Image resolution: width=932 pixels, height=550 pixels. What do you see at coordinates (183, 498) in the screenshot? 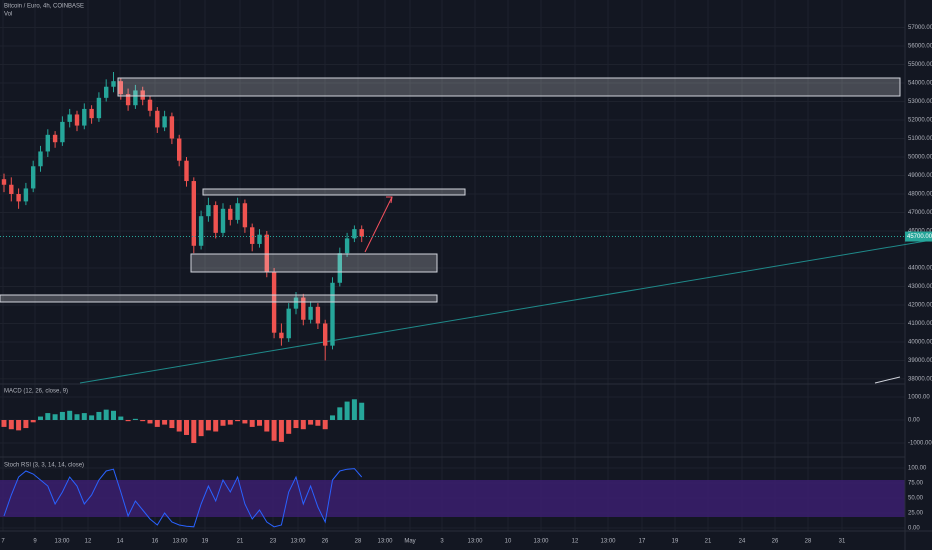
I see `stoch-line` at bounding box center [183, 498].